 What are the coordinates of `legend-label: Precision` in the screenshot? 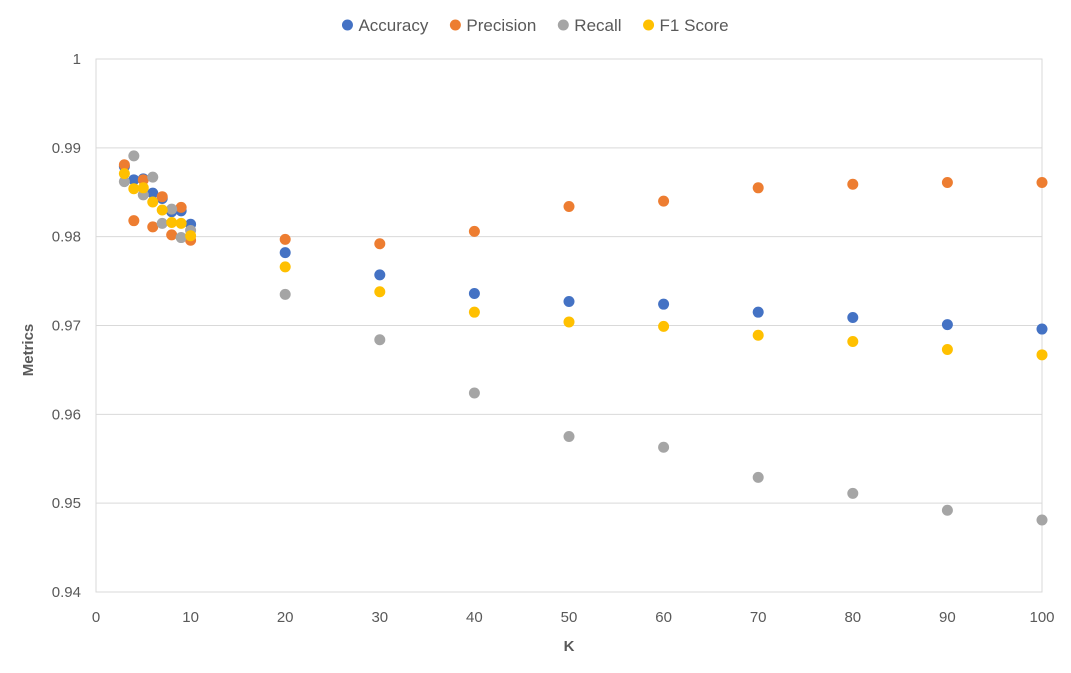 It's located at (501, 25).